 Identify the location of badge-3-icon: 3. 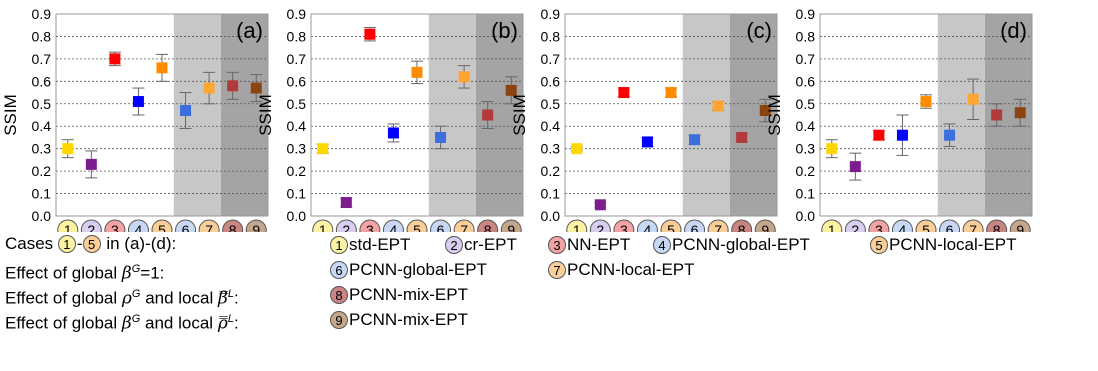
(557, 245).